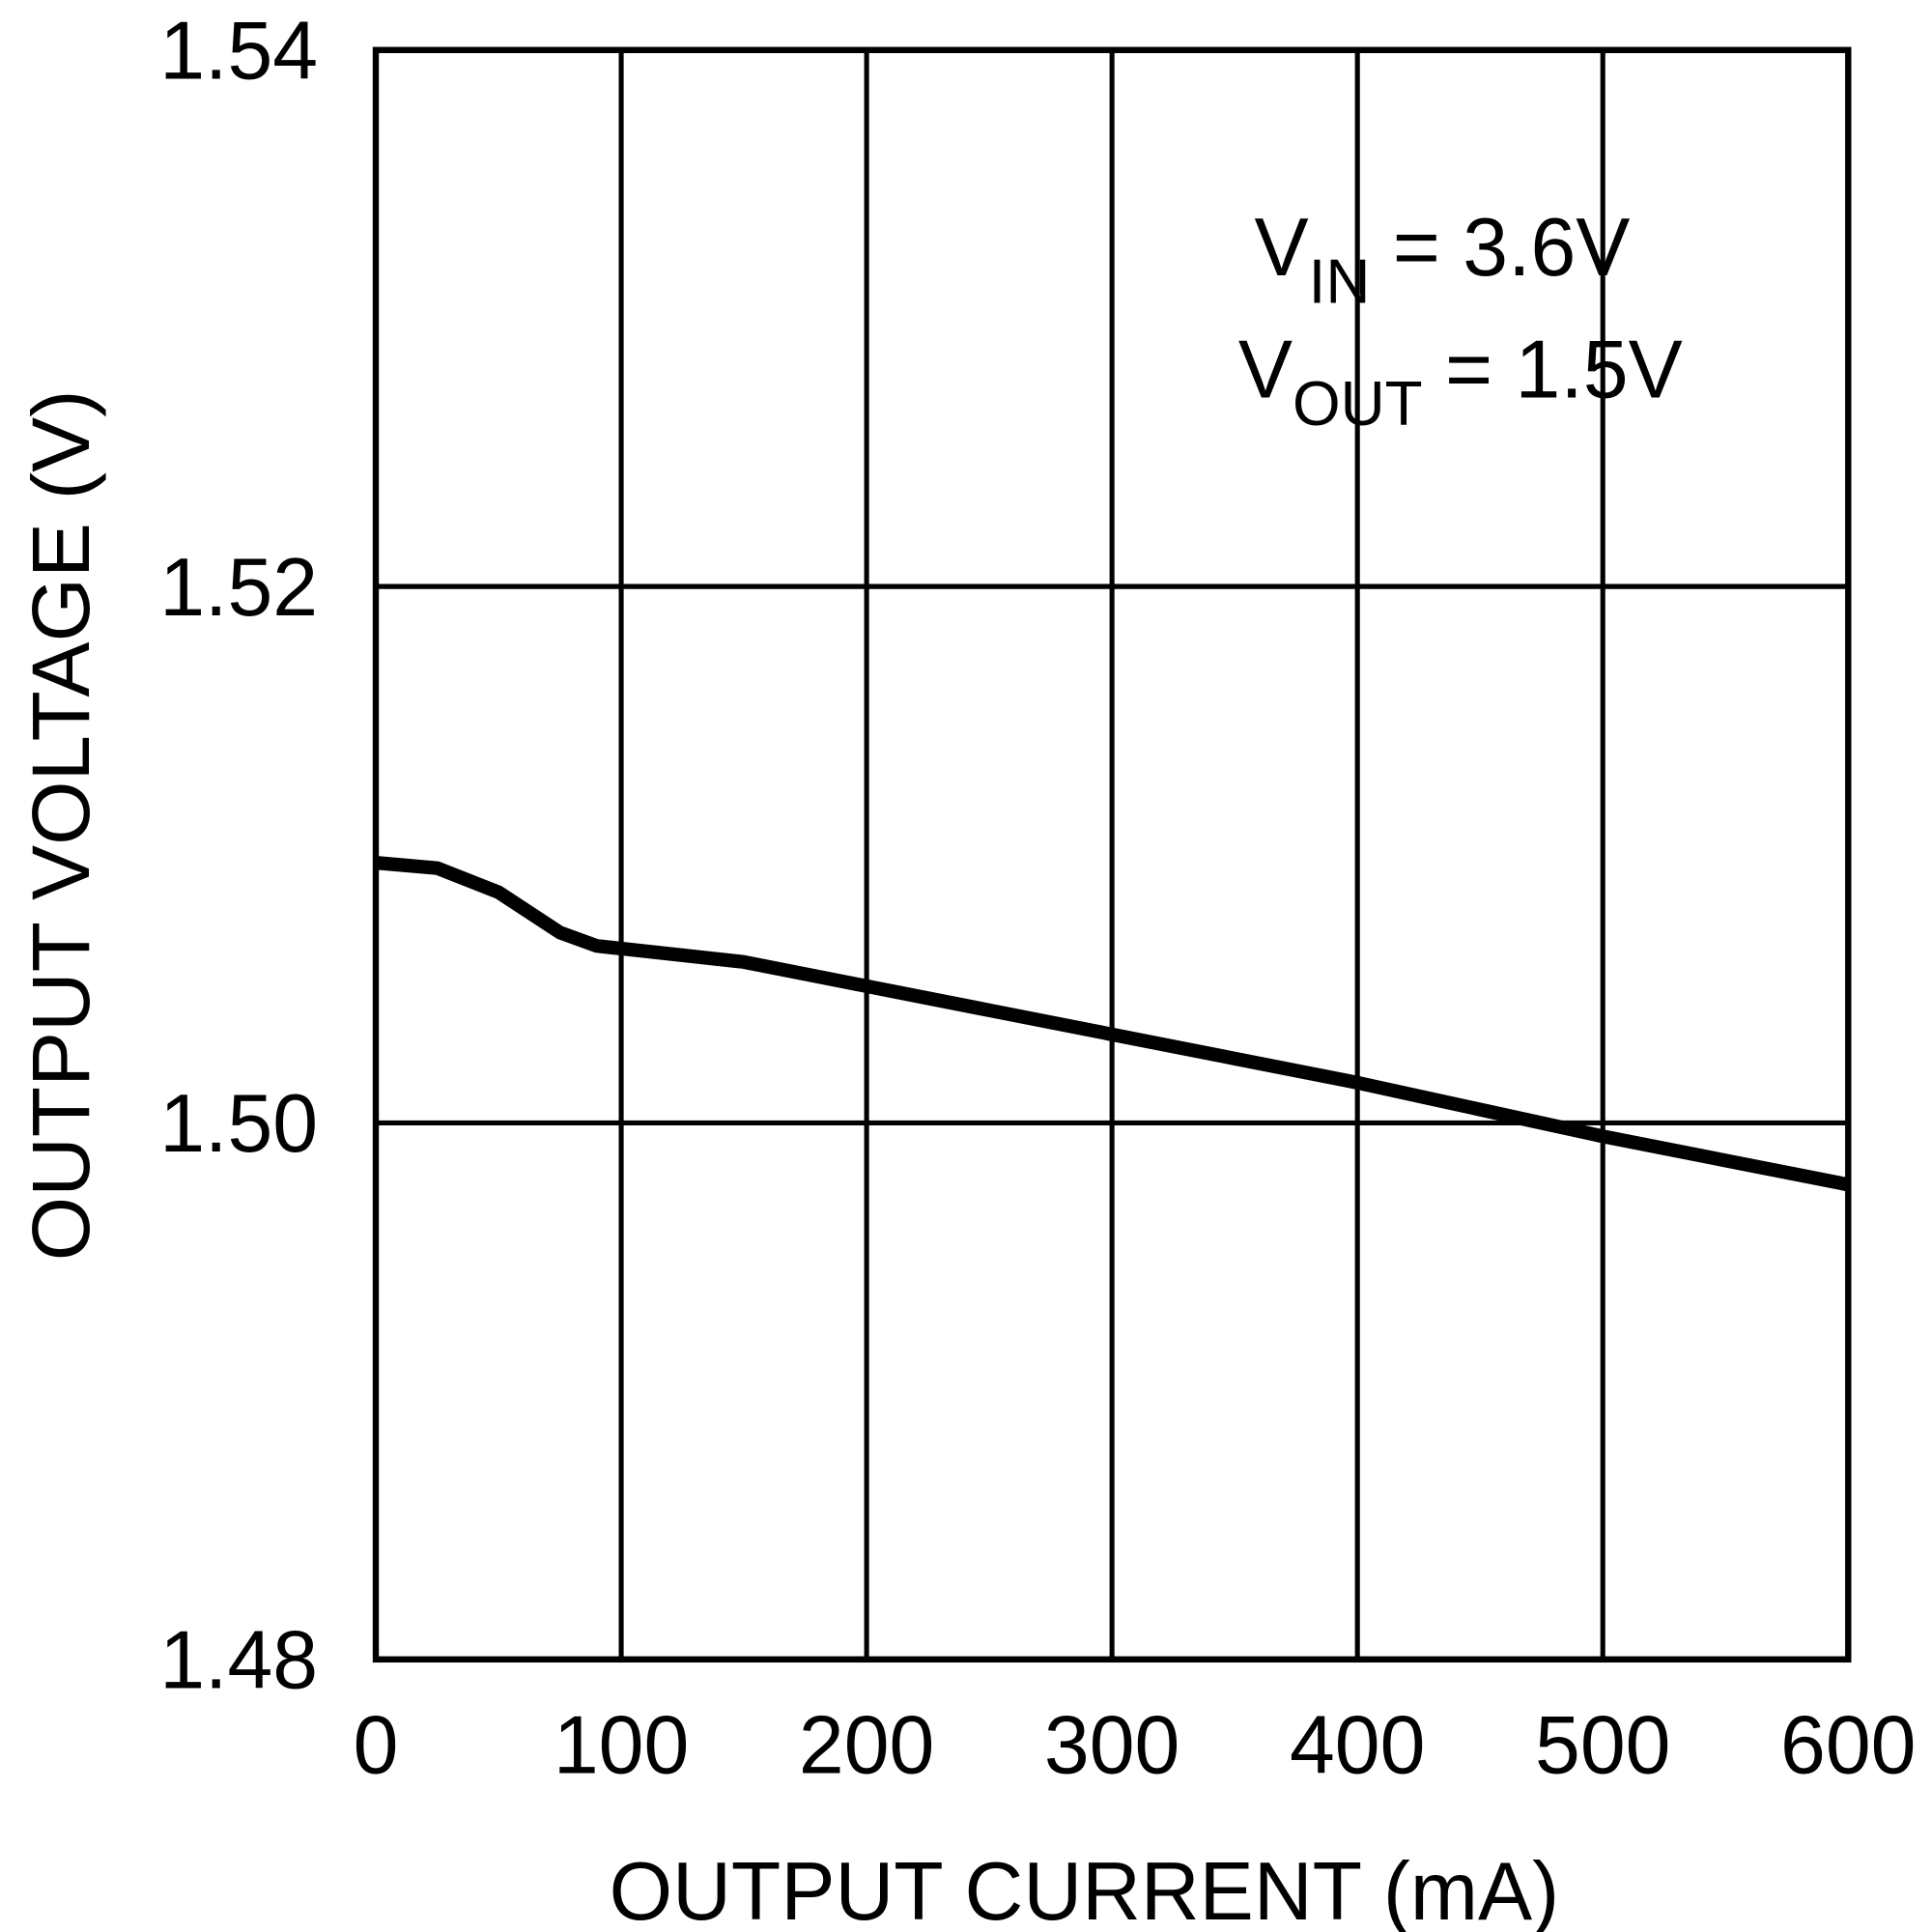 The image size is (1932, 1932). What do you see at coordinates (1358, 404) in the screenshot?
I see `annotation-sub: OUT` at bounding box center [1358, 404].